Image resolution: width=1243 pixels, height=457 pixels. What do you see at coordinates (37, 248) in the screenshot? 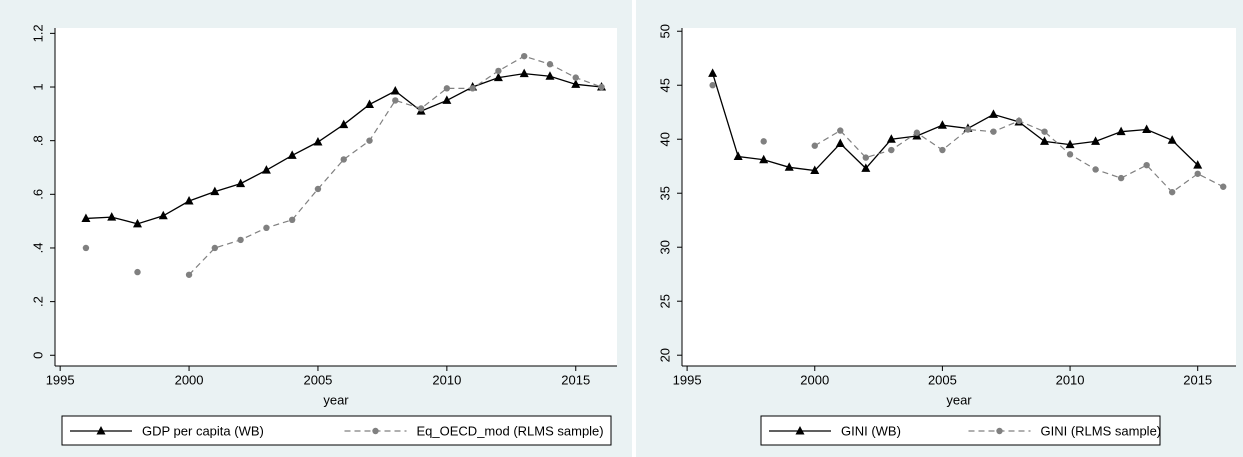
I see `y-tick-label: .4` at bounding box center [37, 248].